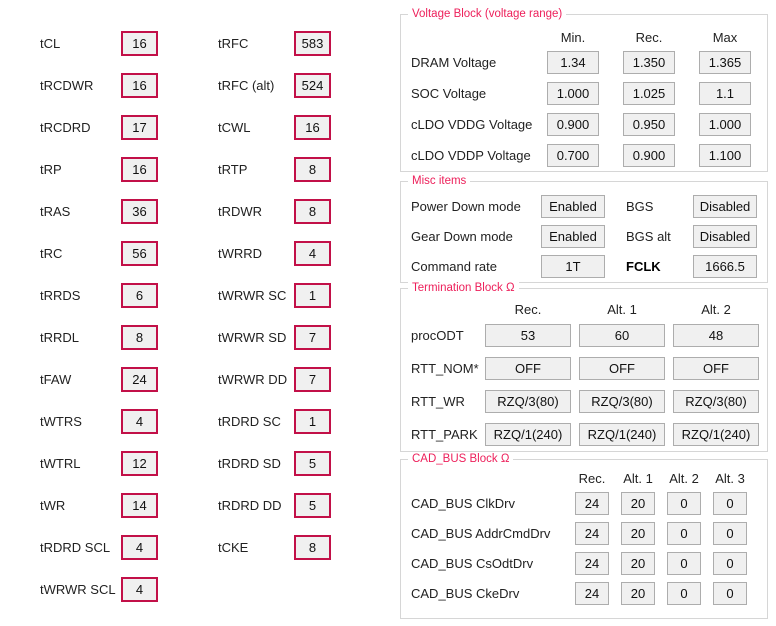 The width and height of the screenshot is (776, 626). Describe the element at coordinates (139, 253) in the screenshot. I see `timing-value-input: 56` at that location.